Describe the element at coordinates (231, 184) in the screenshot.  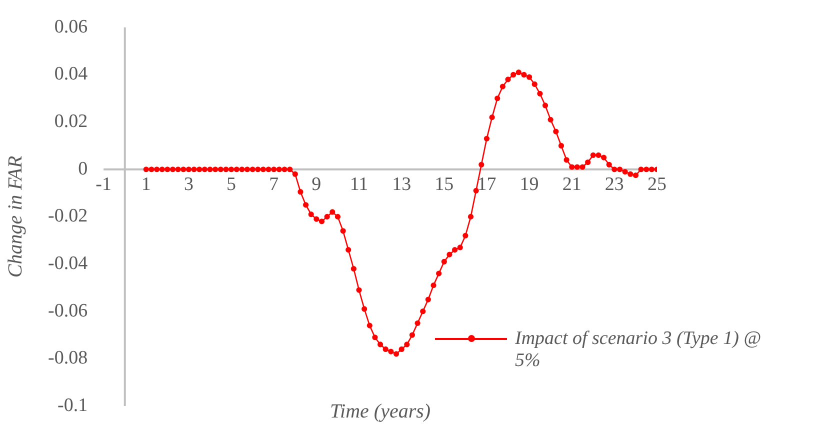
I see `x-tick-label: 5` at that location.